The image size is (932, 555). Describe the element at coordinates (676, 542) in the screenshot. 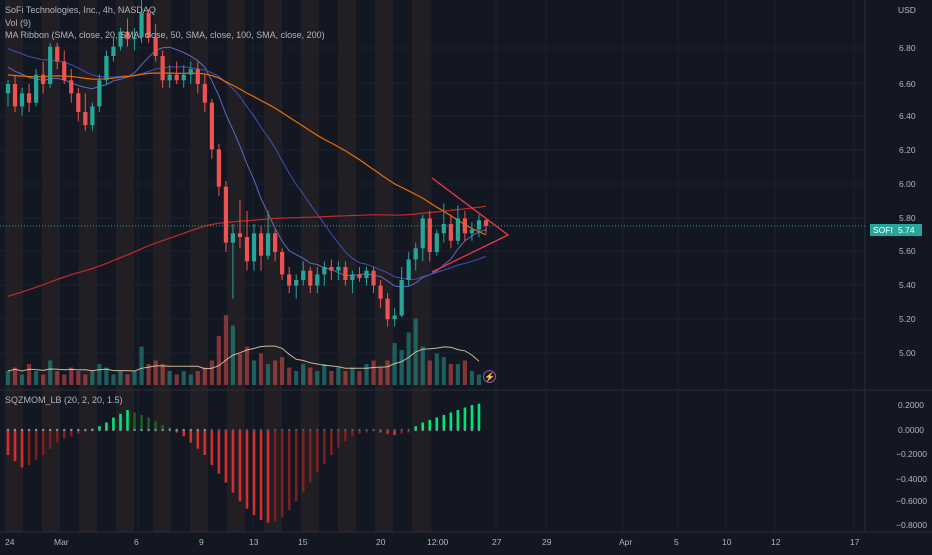

I see `time-tick: 5` at that location.